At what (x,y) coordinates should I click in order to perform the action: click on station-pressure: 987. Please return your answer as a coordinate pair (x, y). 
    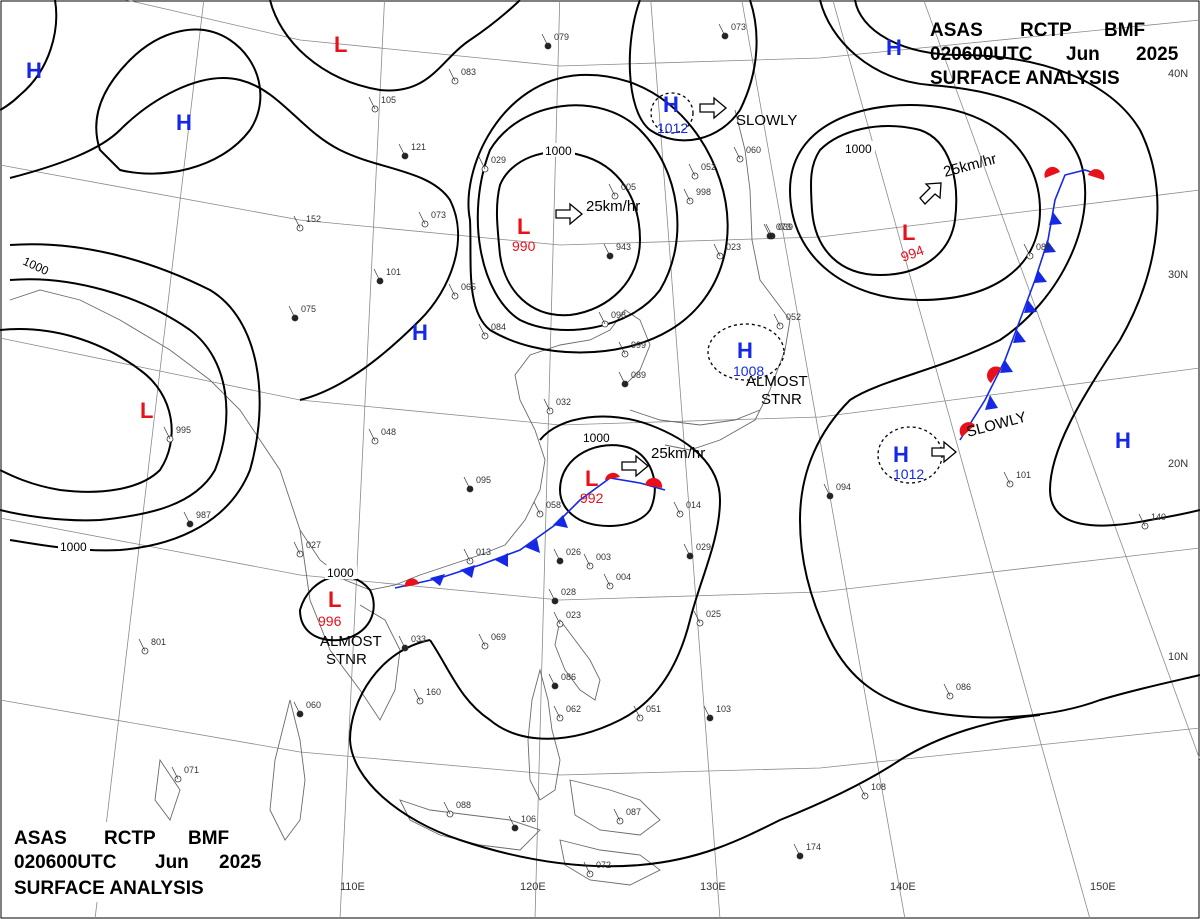
    Looking at the image, I should click on (203, 515).